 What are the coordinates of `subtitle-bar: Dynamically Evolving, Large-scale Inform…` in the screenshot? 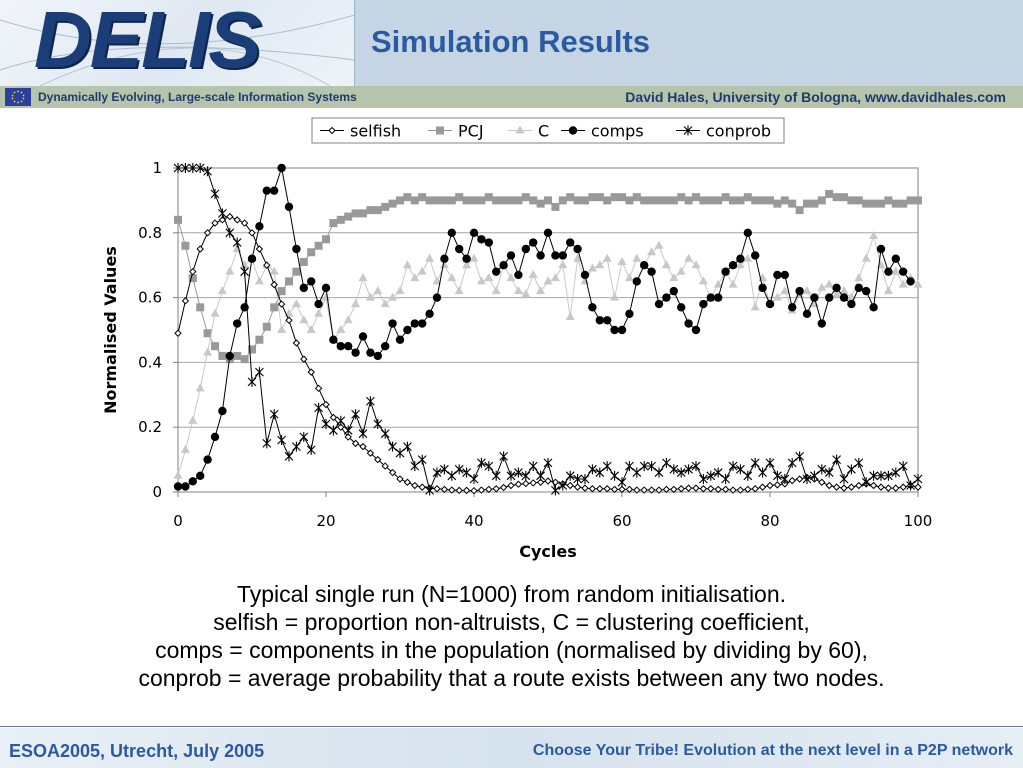 It's located at (511, 97).